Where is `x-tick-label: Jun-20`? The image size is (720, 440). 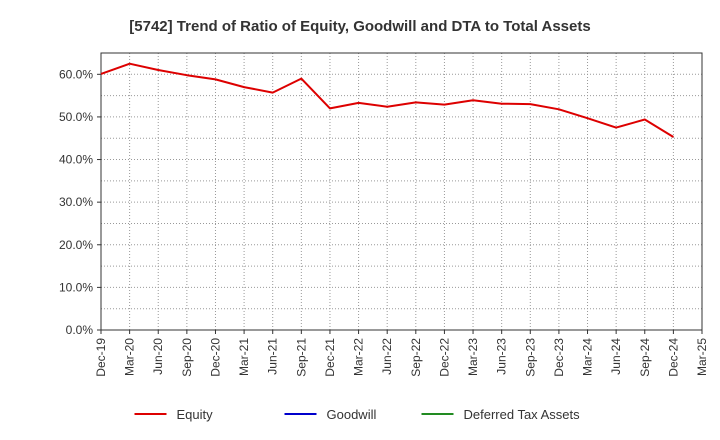 x-tick-label: Jun-20 is located at coordinates (158, 356).